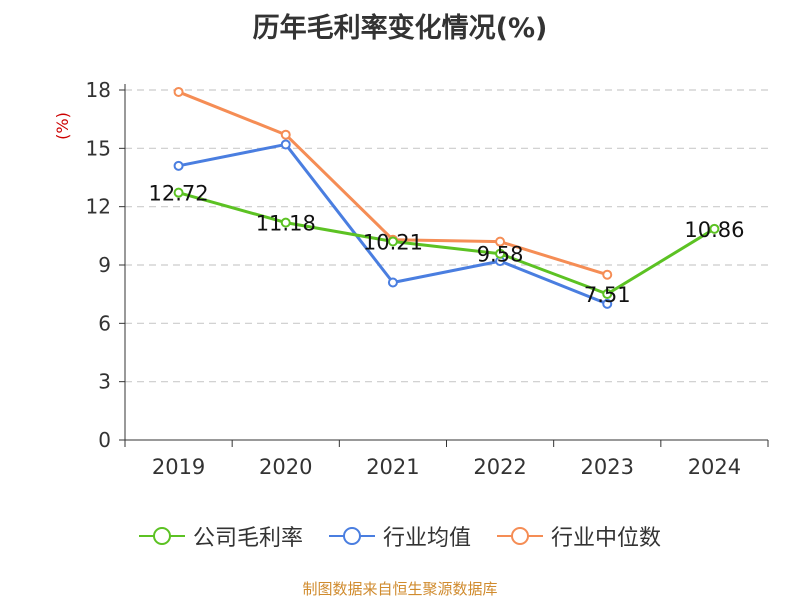 The width and height of the screenshot is (800, 600). I want to click on y-tick-label: 15, so click(98, 148).